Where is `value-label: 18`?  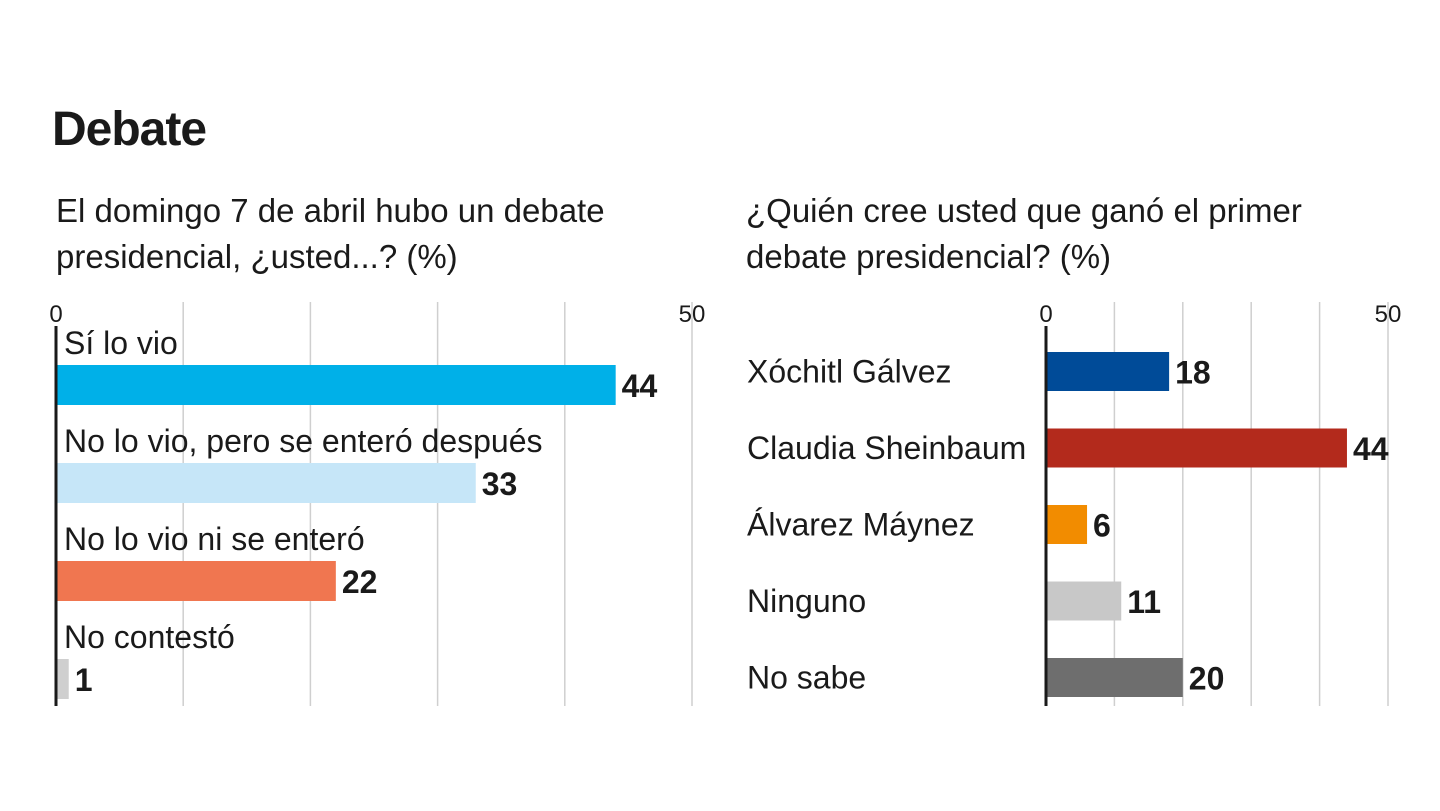
value-label: 18 is located at coordinates (1193, 373).